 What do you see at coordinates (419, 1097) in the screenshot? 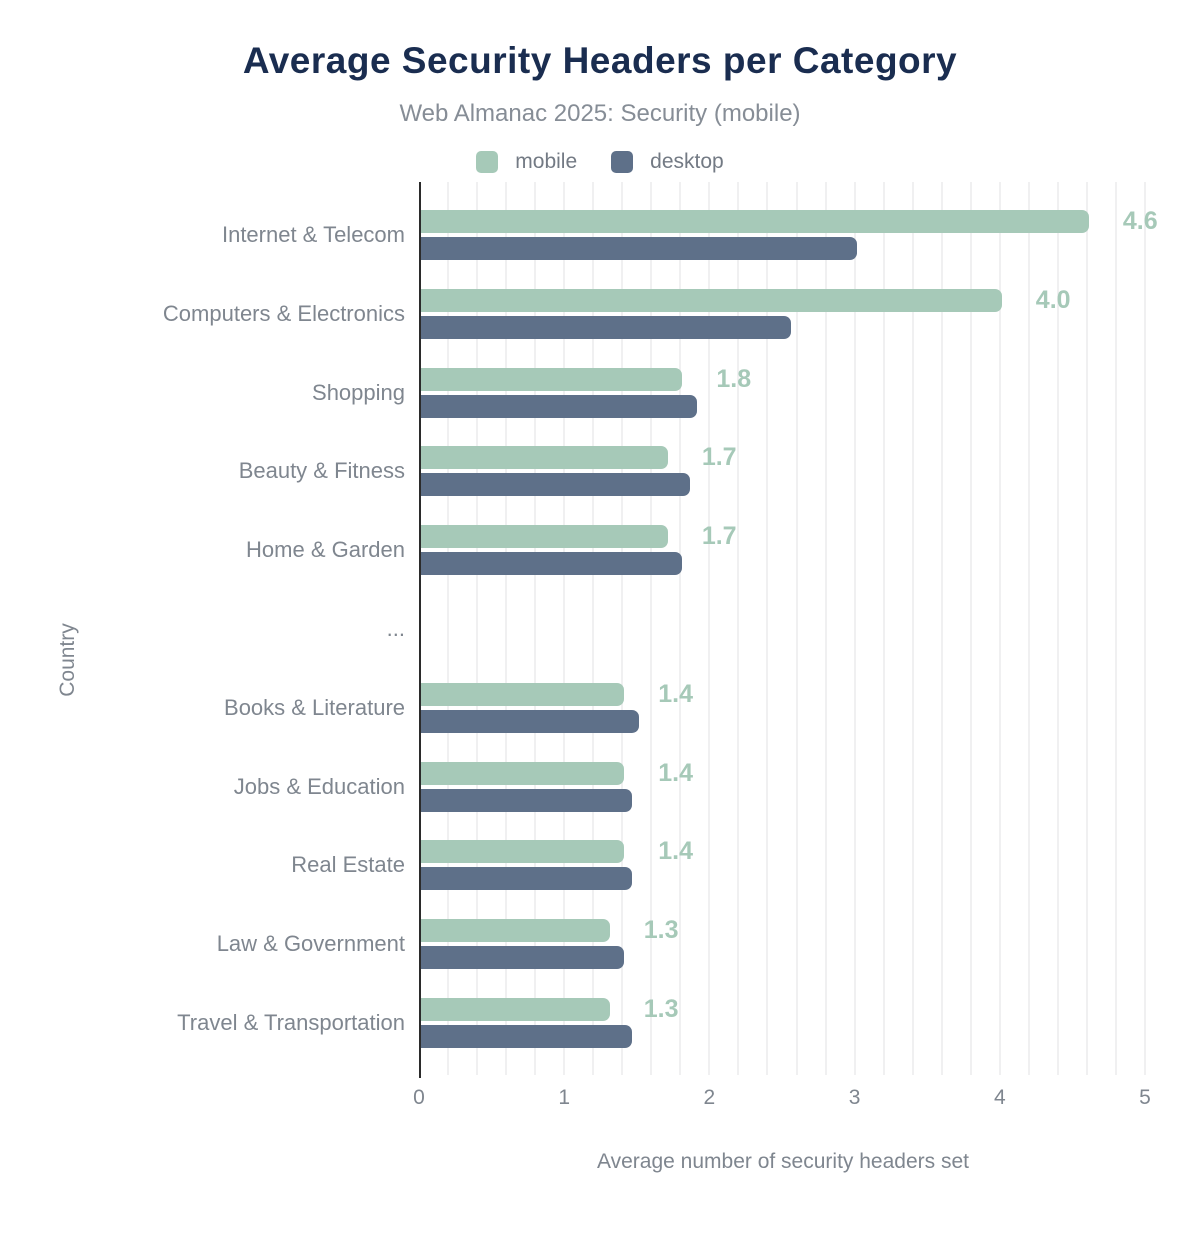
I see `x-tick-label: 0` at bounding box center [419, 1097].